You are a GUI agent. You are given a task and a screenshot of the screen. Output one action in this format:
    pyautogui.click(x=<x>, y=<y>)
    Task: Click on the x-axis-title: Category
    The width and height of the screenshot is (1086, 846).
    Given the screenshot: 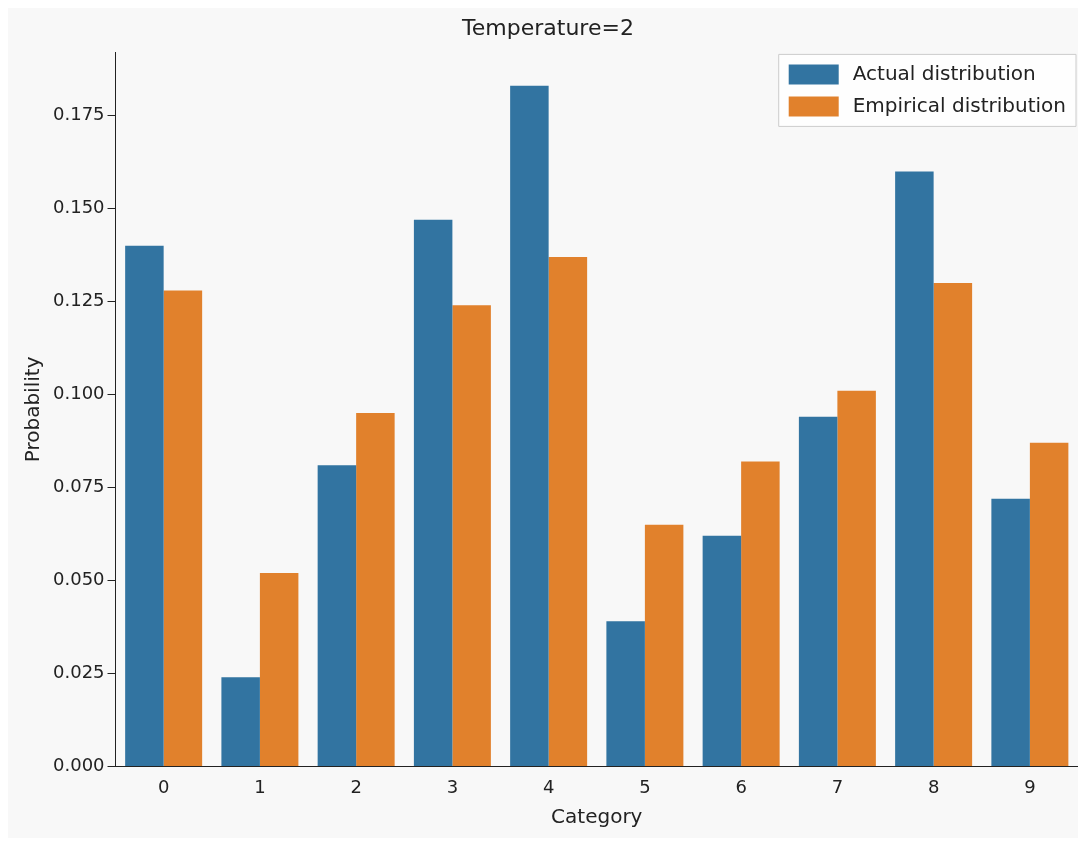 What is the action you would take?
    pyautogui.click(x=597, y=816)
    